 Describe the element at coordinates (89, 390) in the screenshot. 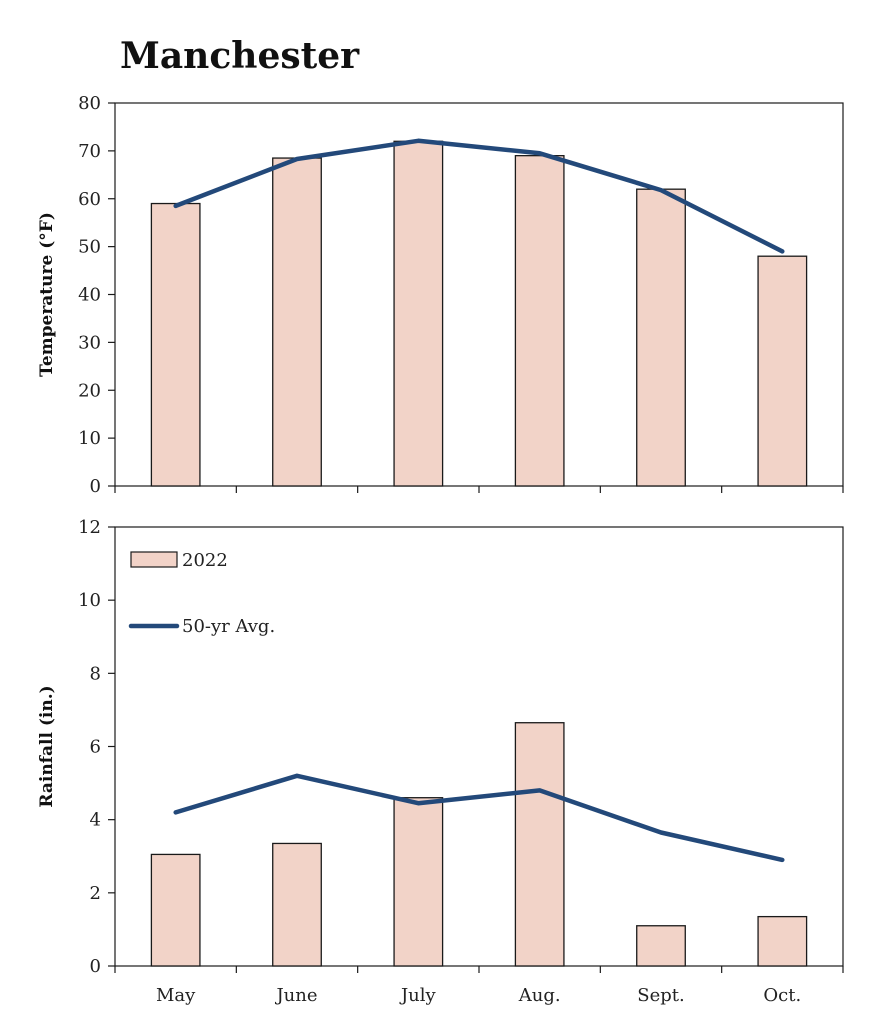

I see `y-tick-label: 20` at that location.